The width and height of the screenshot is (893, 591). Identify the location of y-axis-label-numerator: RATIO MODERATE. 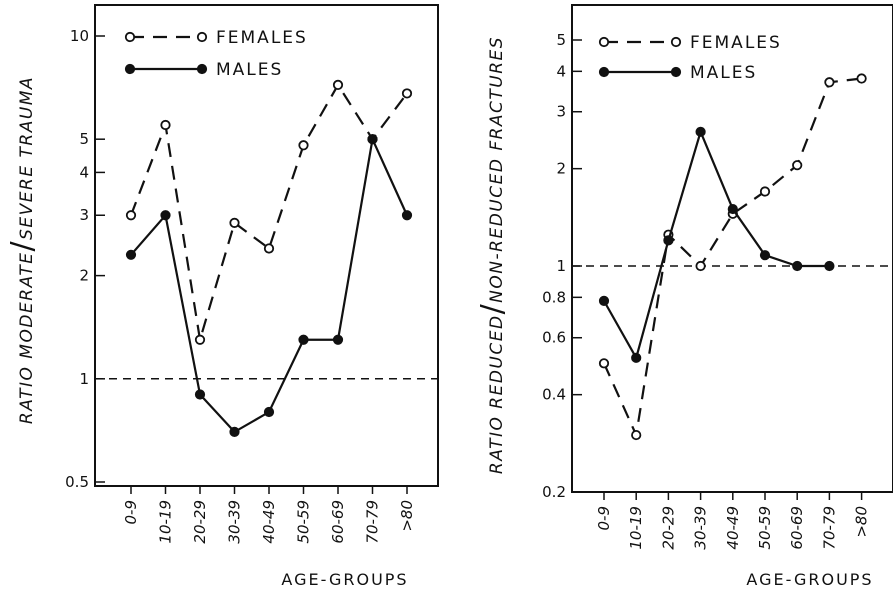
(27, 337).